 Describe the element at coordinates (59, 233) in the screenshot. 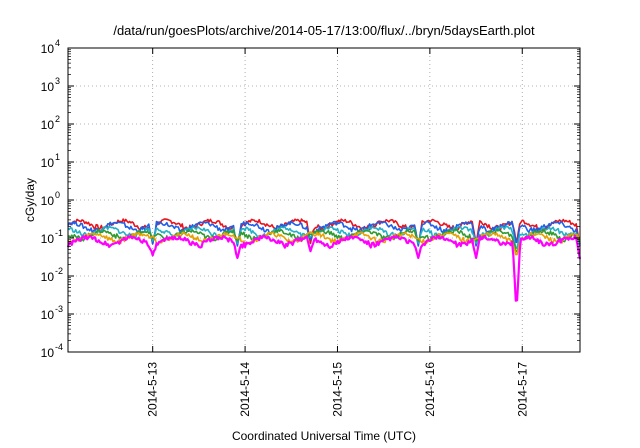

I see `y-tick-exponent: -1` at that location.